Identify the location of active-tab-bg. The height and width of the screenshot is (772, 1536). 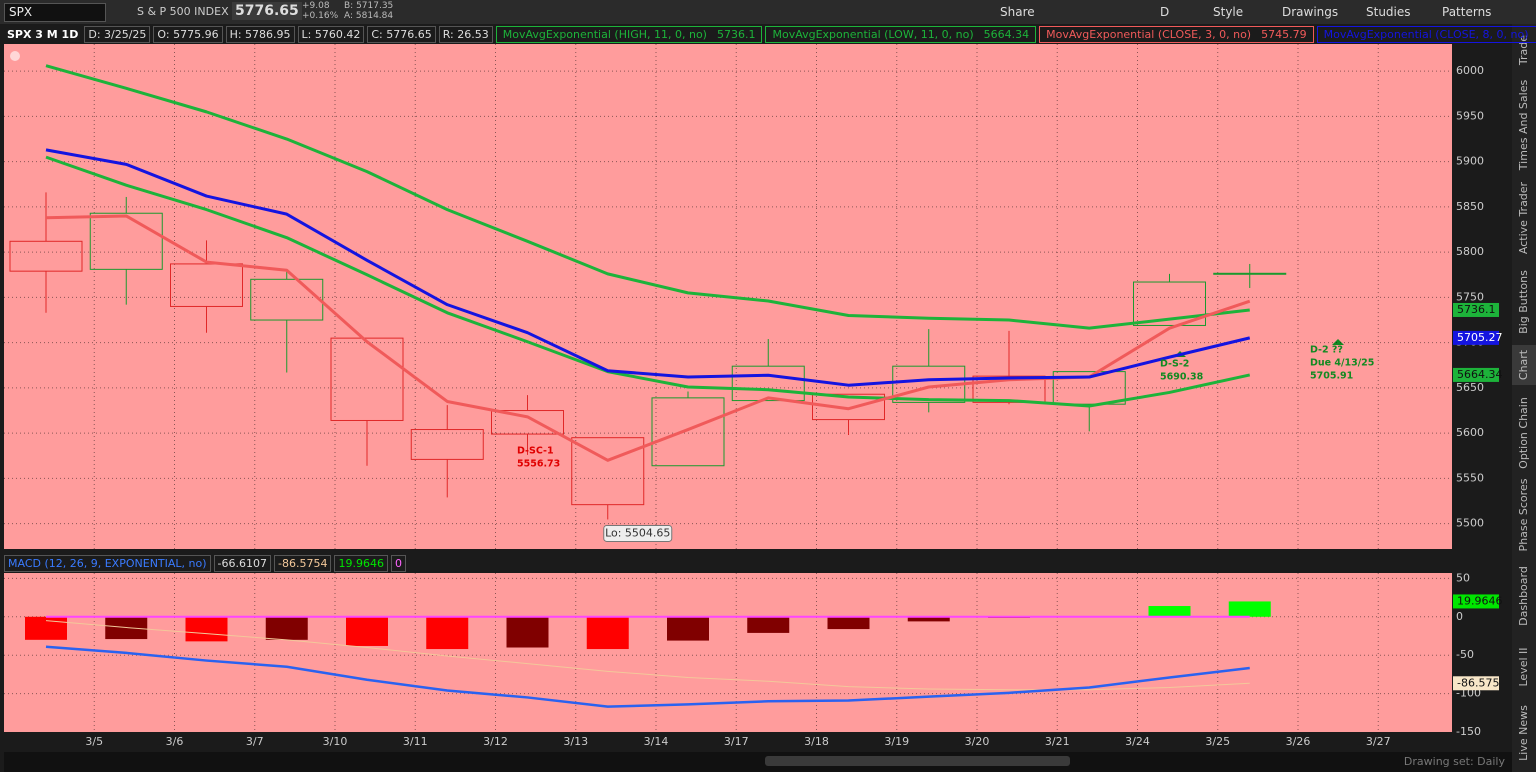
(1524, 365).